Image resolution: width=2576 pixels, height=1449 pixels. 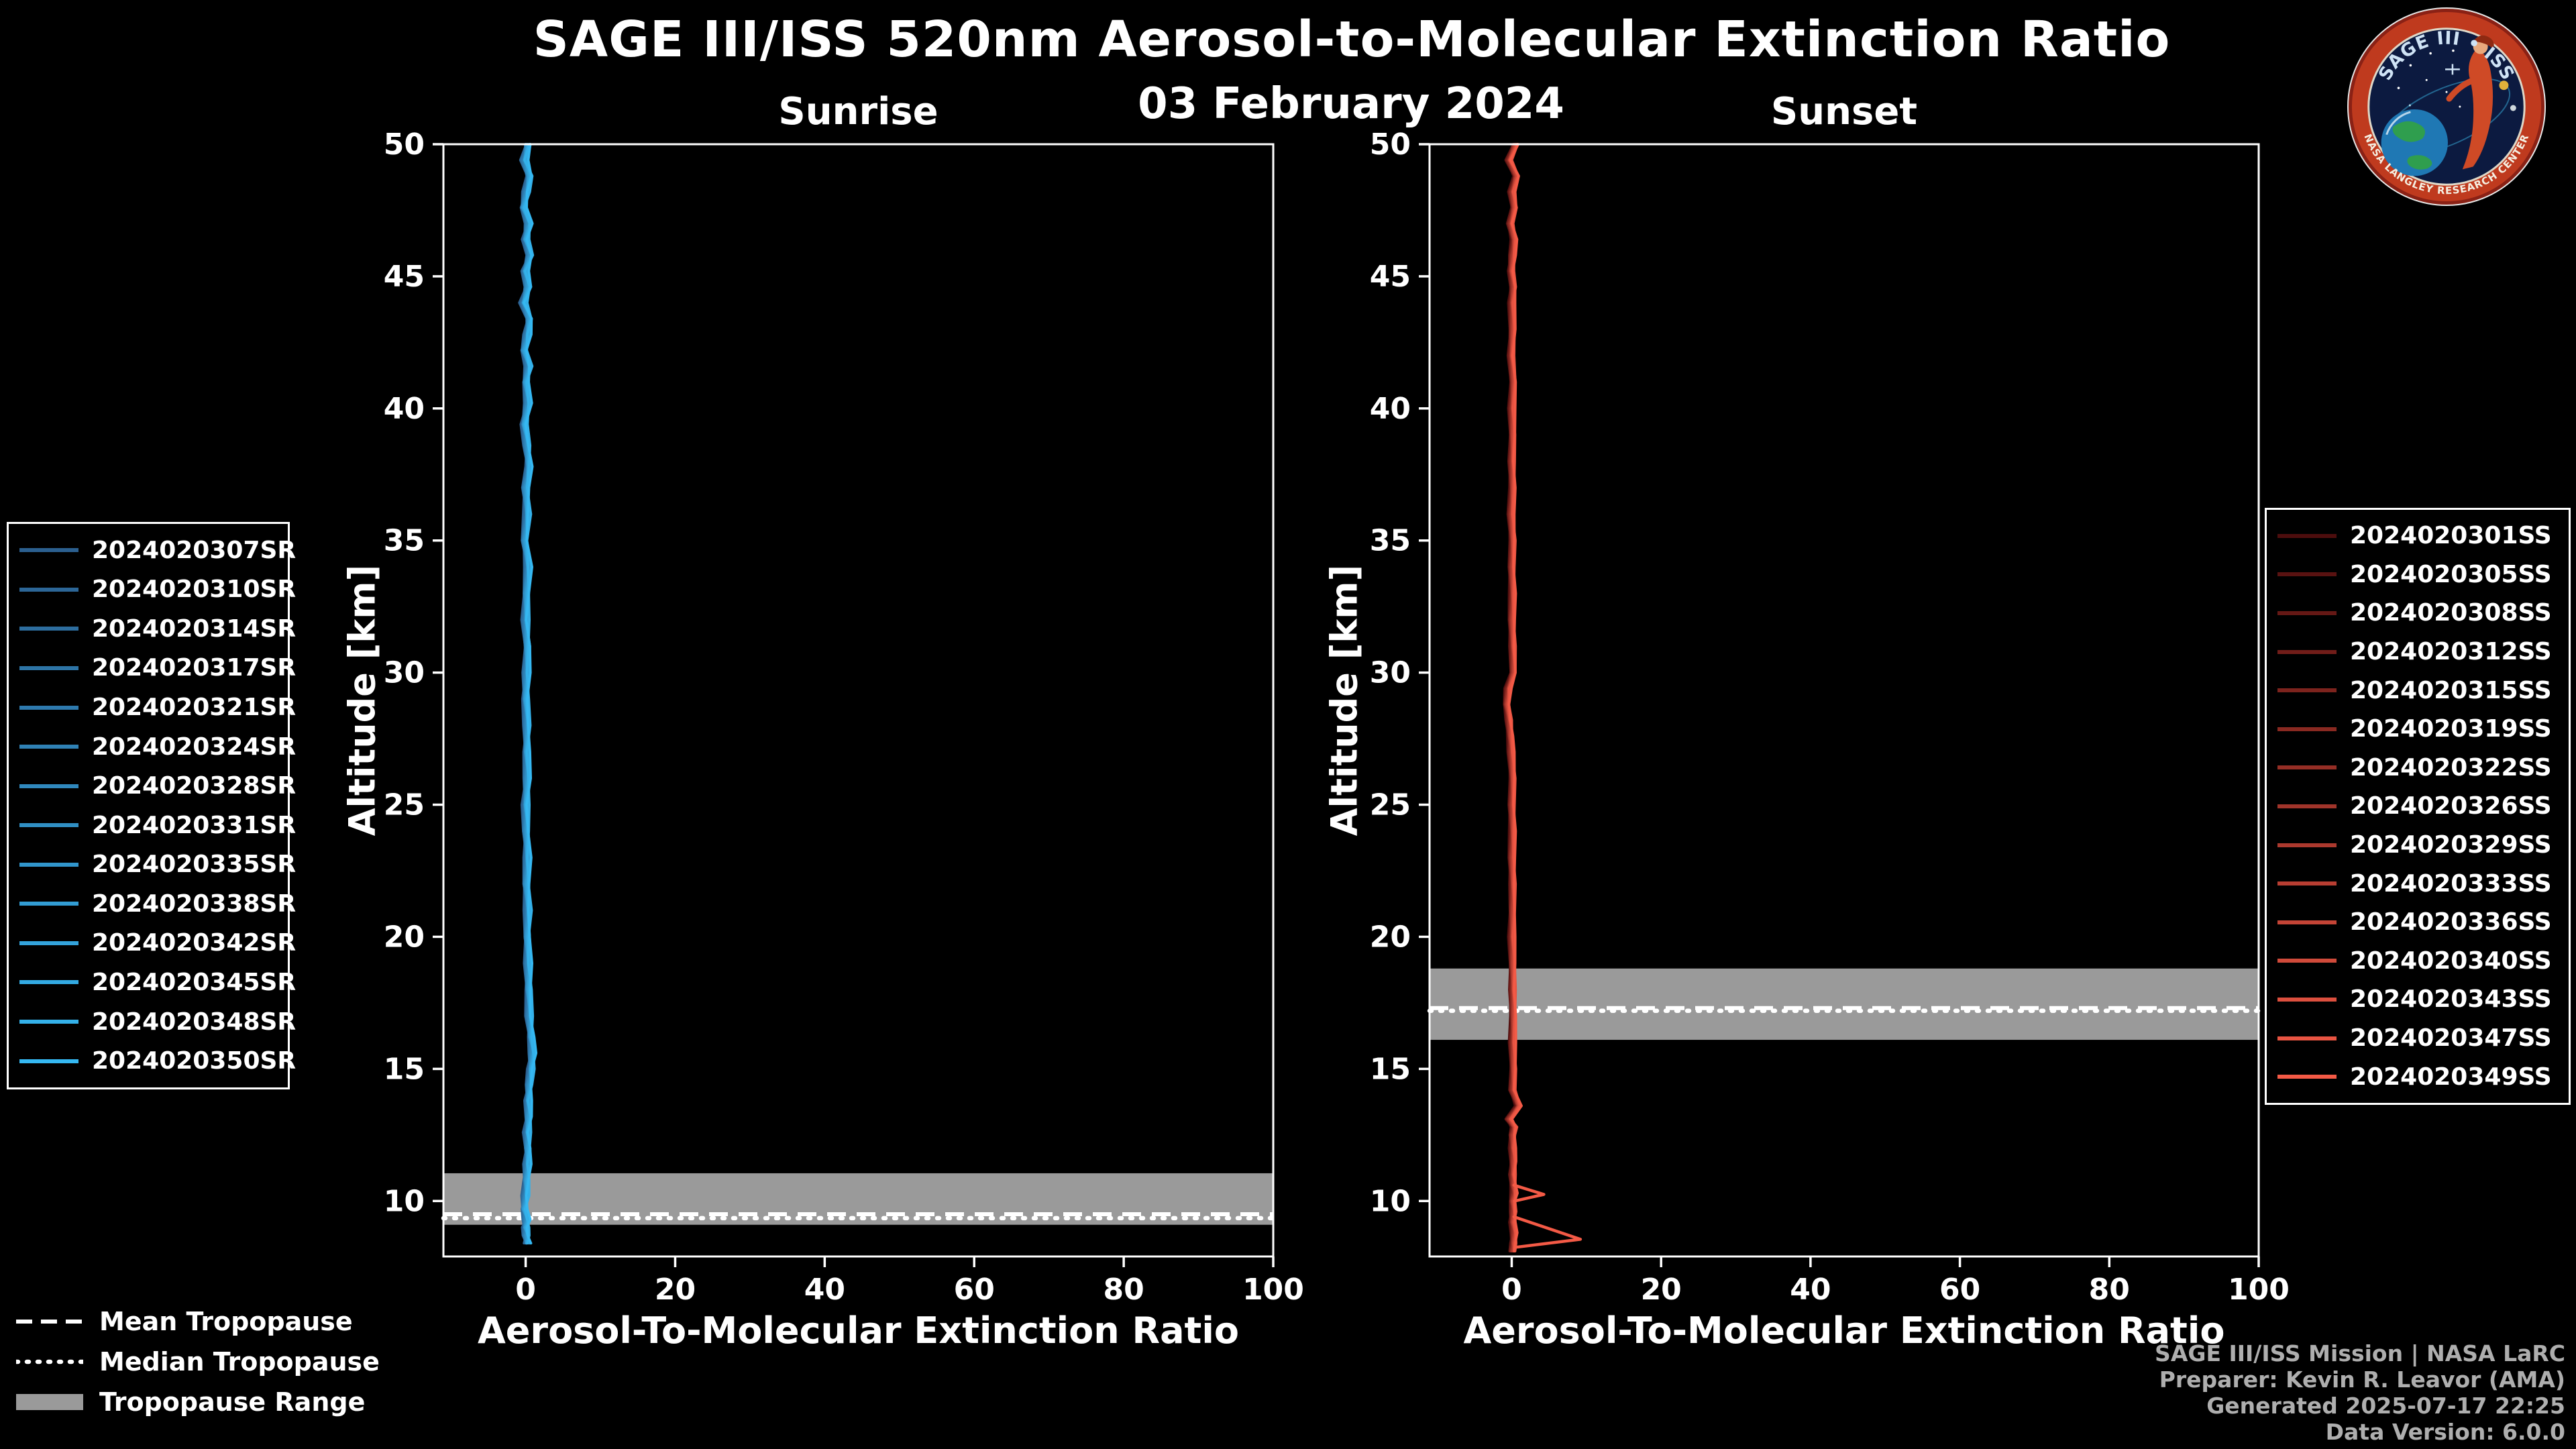 I want to click on series-label: 2024020329SS, so click(x=2451, y=845).